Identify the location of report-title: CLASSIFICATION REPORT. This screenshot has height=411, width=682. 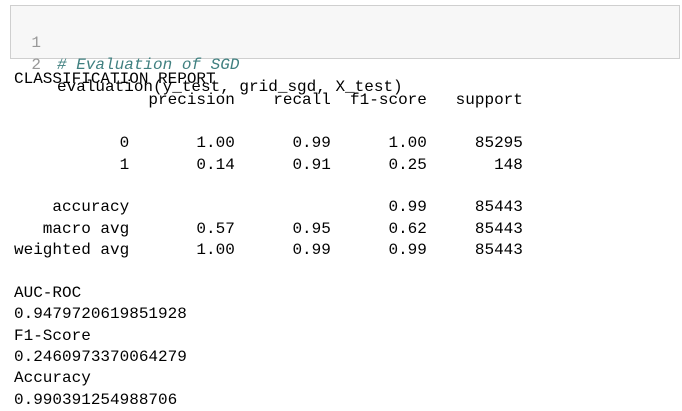
(115, 79).